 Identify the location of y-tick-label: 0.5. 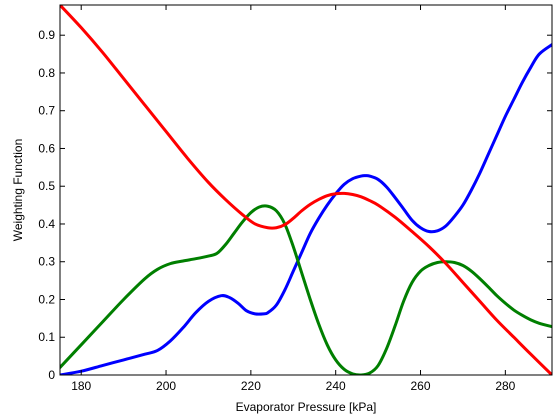
(46, 186).